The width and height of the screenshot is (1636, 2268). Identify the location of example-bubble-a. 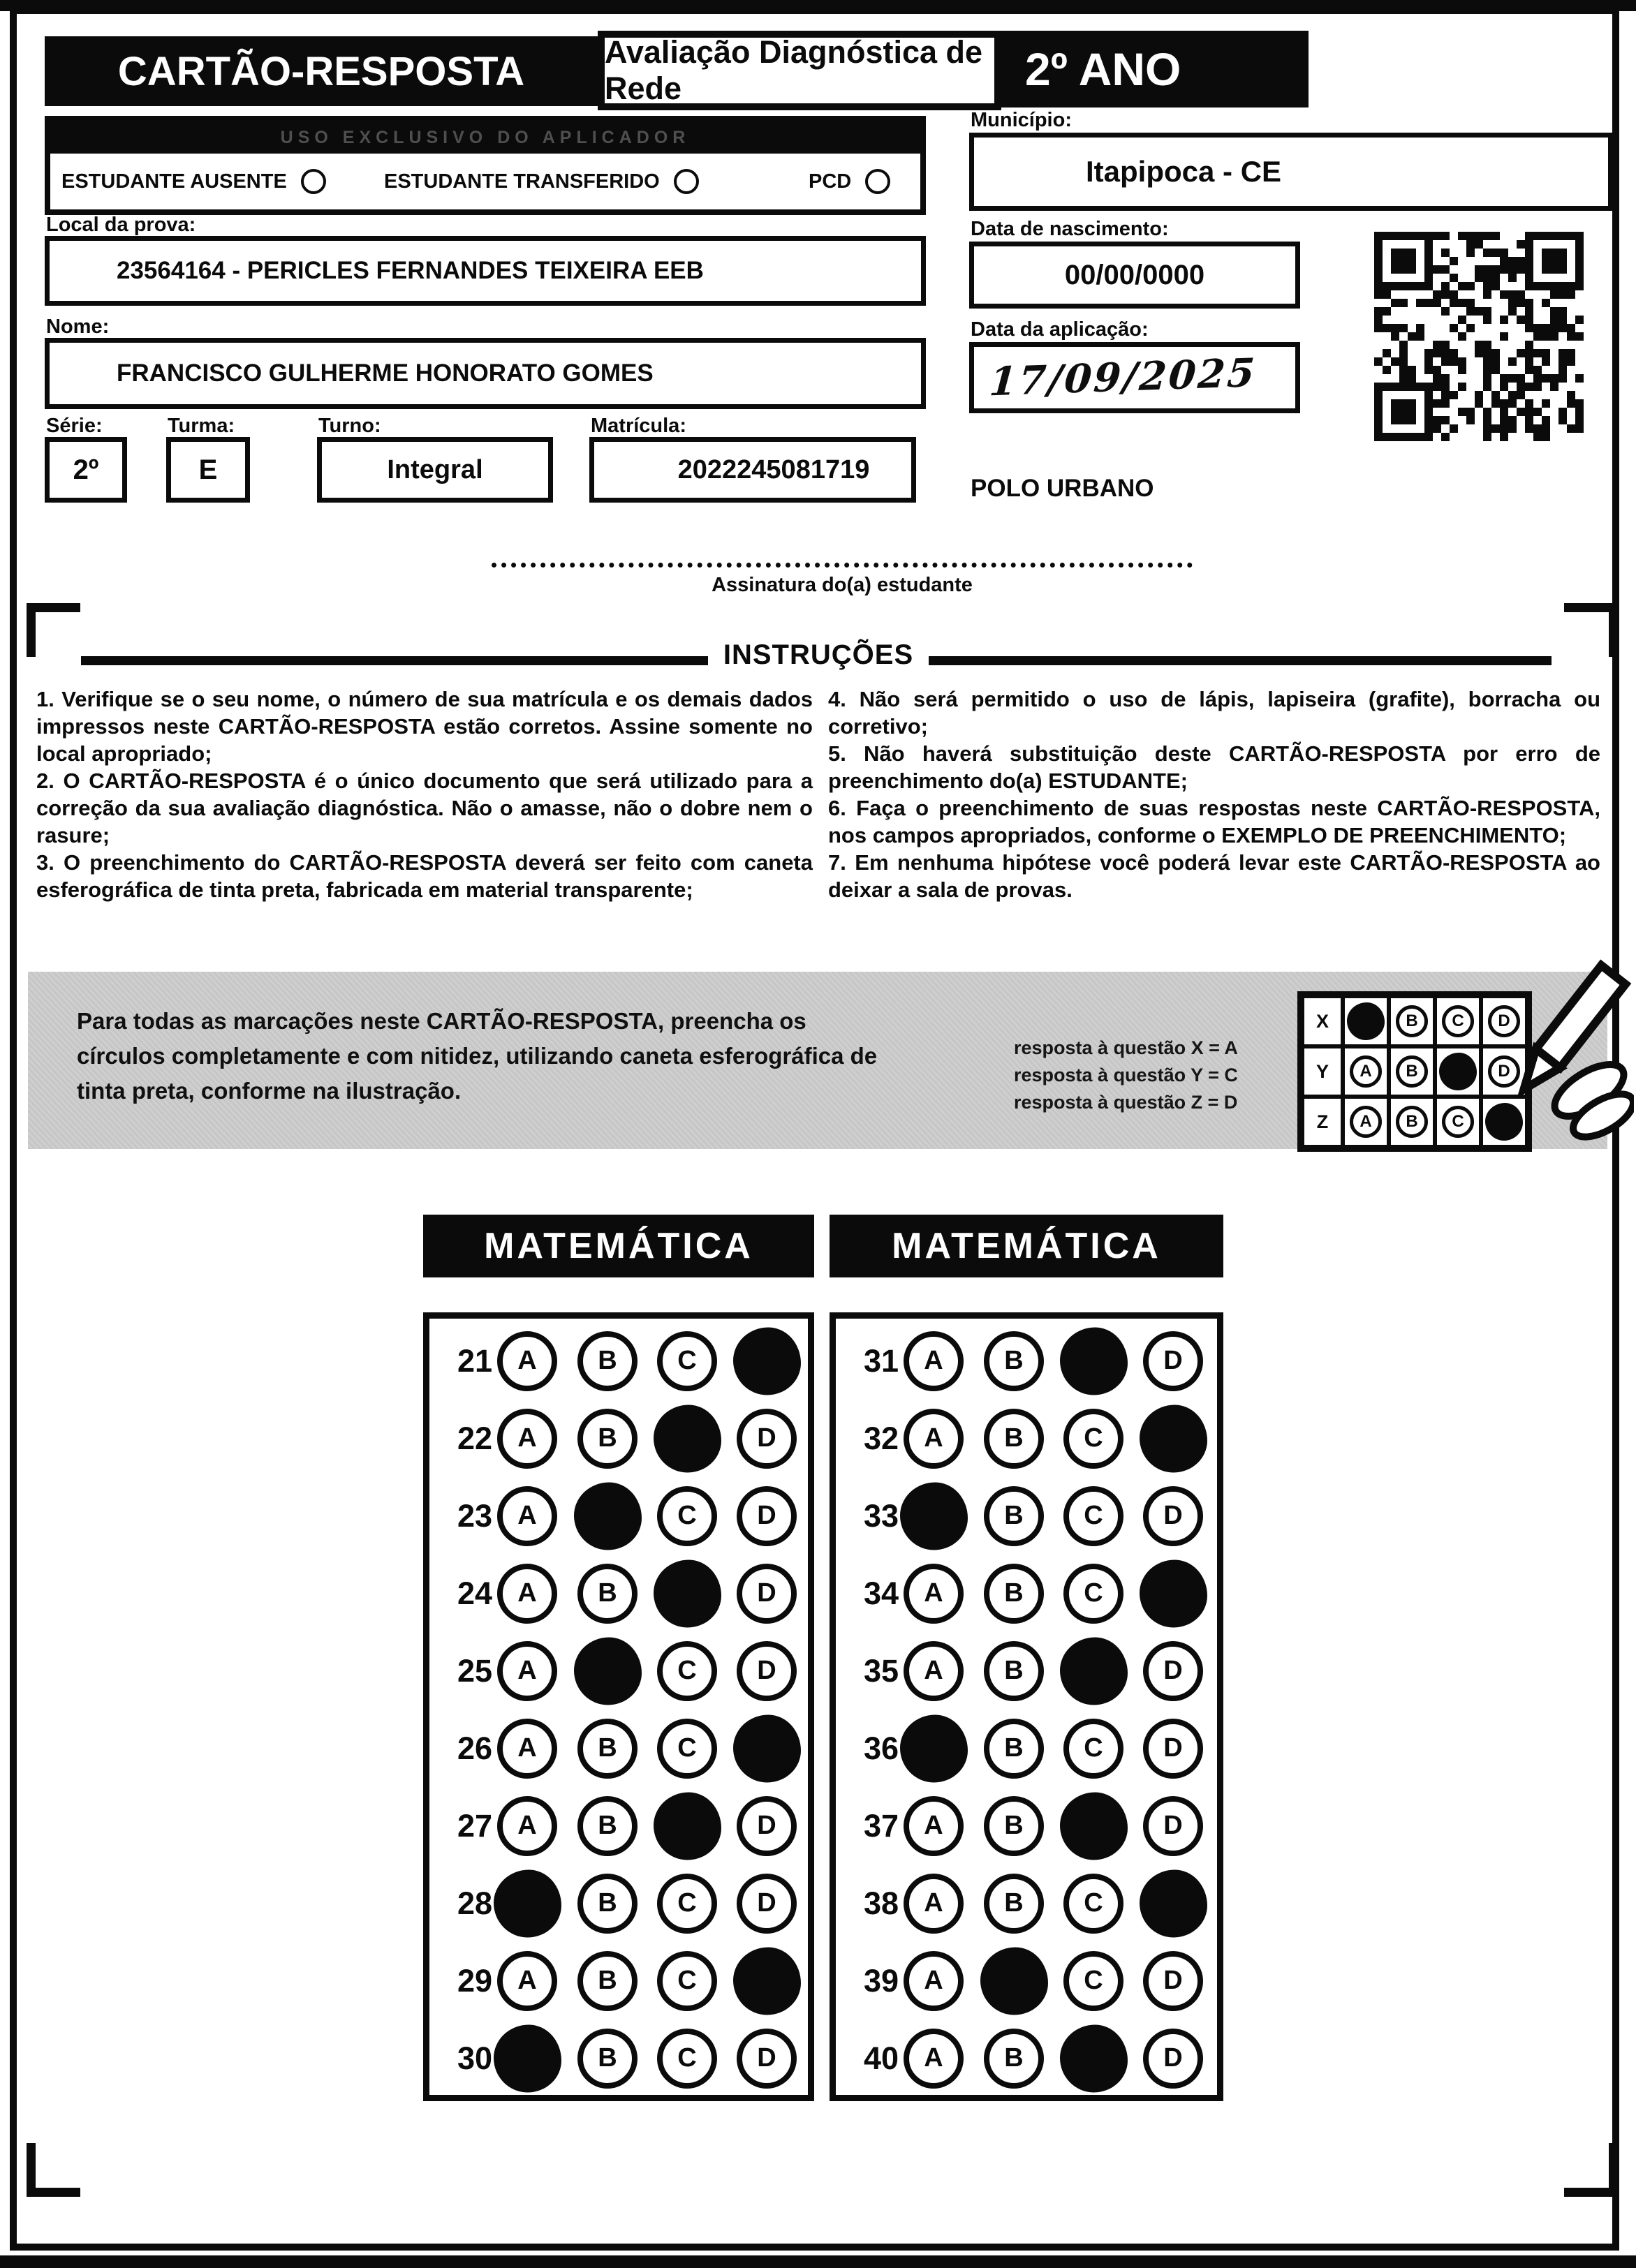
(1366, 1021).